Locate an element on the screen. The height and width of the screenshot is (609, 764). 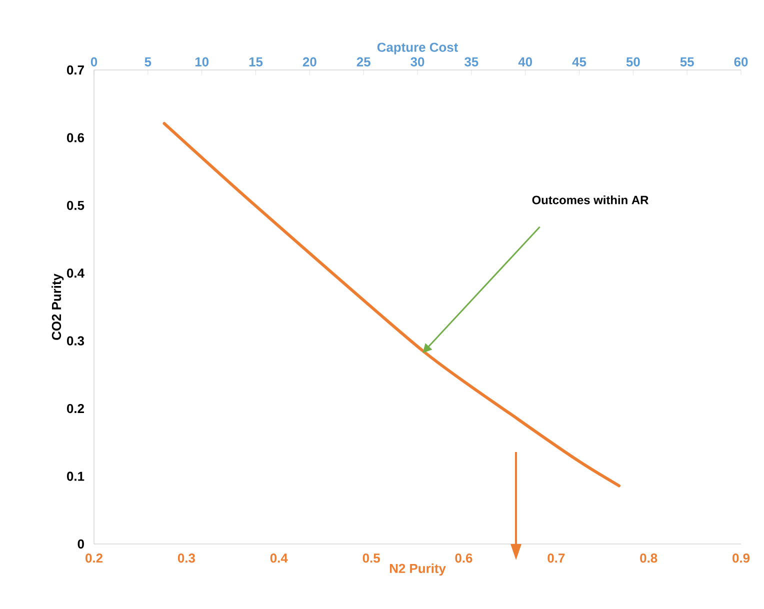
y-tick-label: 0.4 is located at coordinates (75, 273).